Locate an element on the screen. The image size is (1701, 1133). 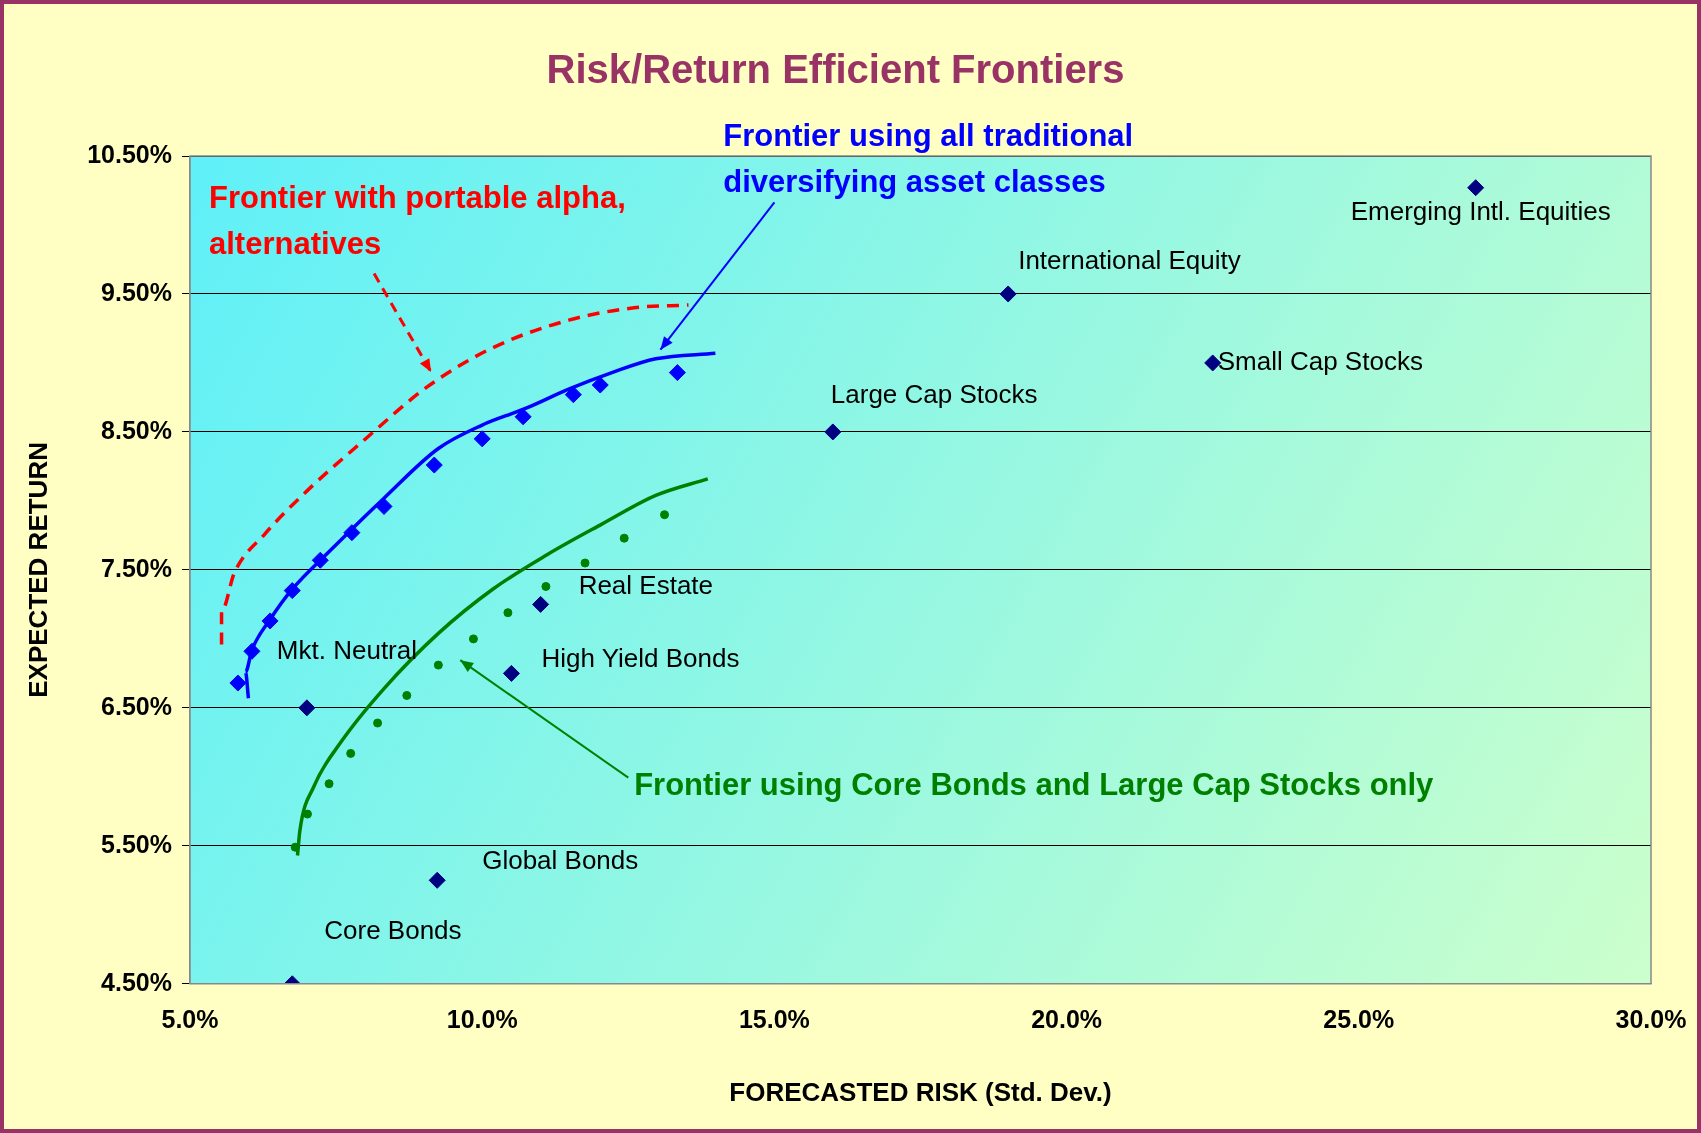
chart-title: Risk/Return Efficient Frontiers is located at coordinates (835, 69).